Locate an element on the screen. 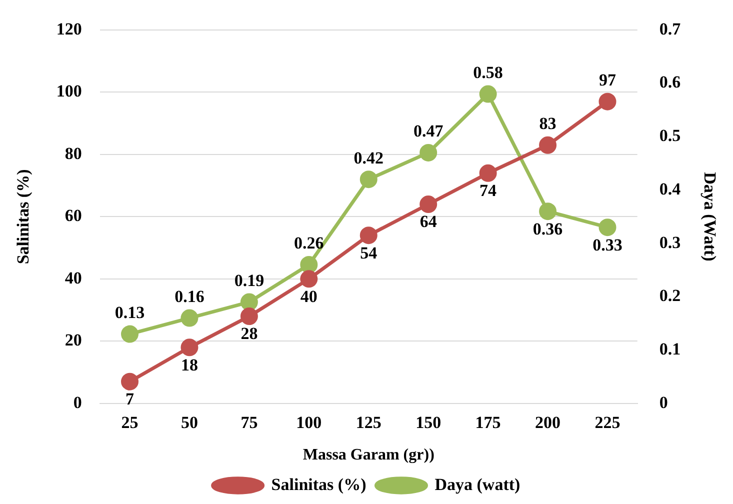  legend-label: Salinitas (%) is located at coordinates (318, 484).